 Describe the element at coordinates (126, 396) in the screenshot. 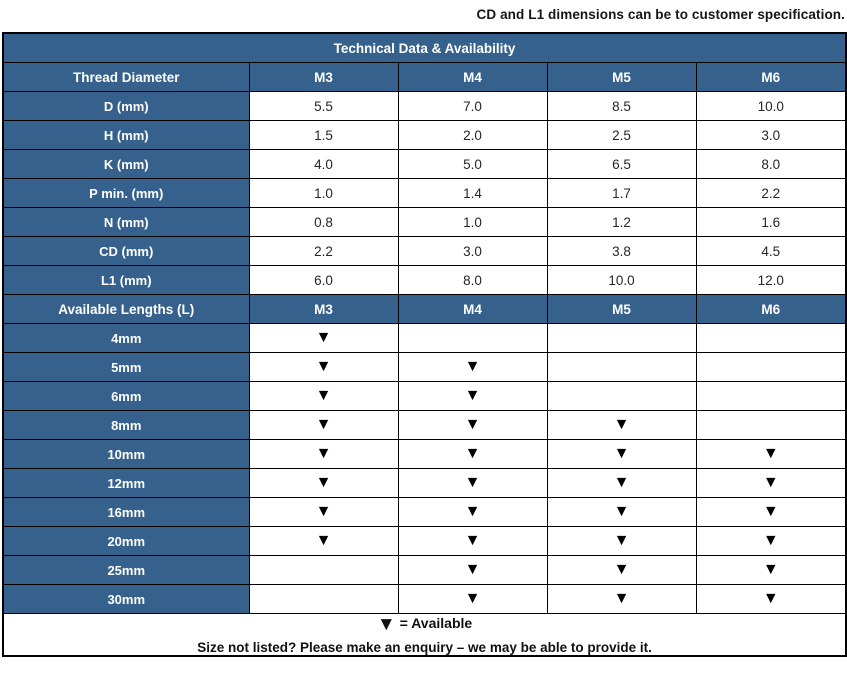

I see `length-row-label: 6mm` at that location.